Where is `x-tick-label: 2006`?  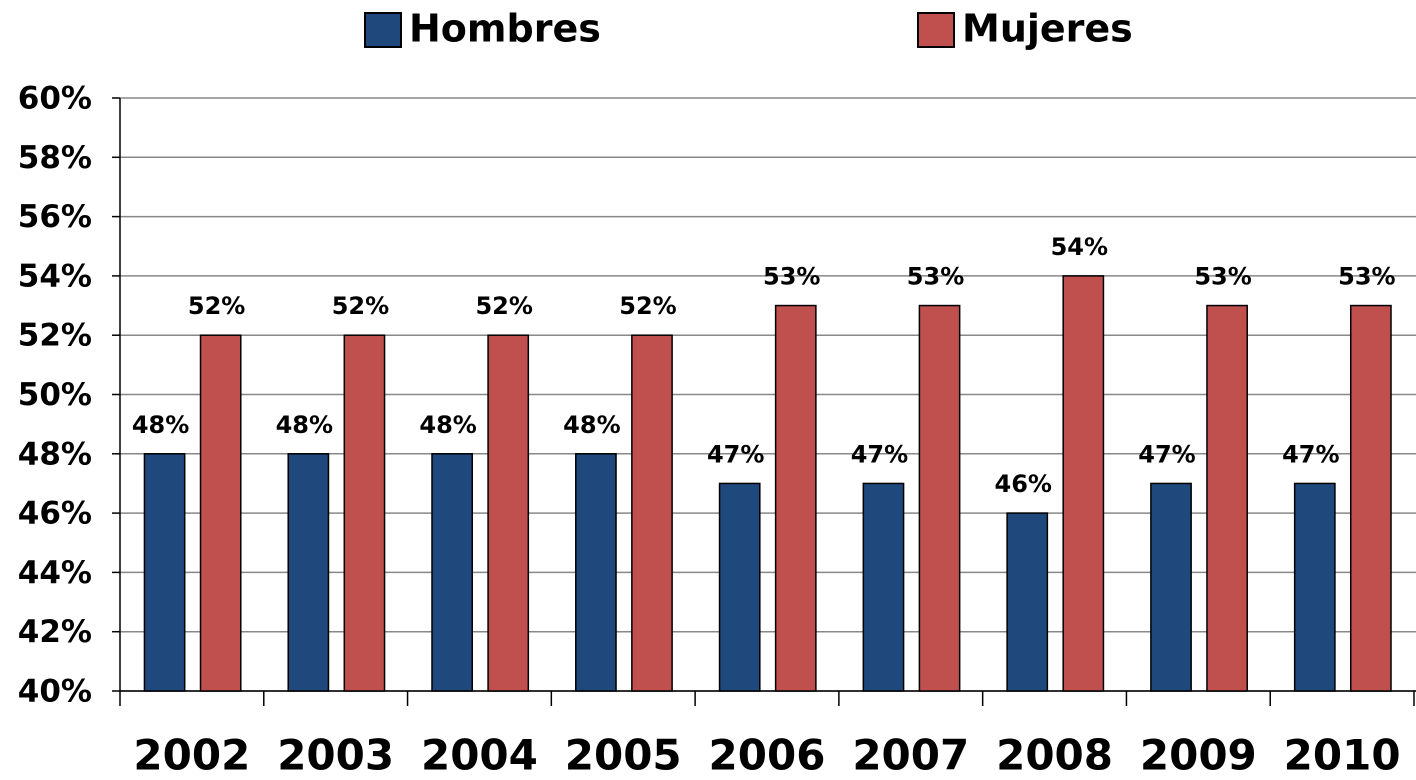 x-tick-label: 2006 is located at coordinates (767, 755).